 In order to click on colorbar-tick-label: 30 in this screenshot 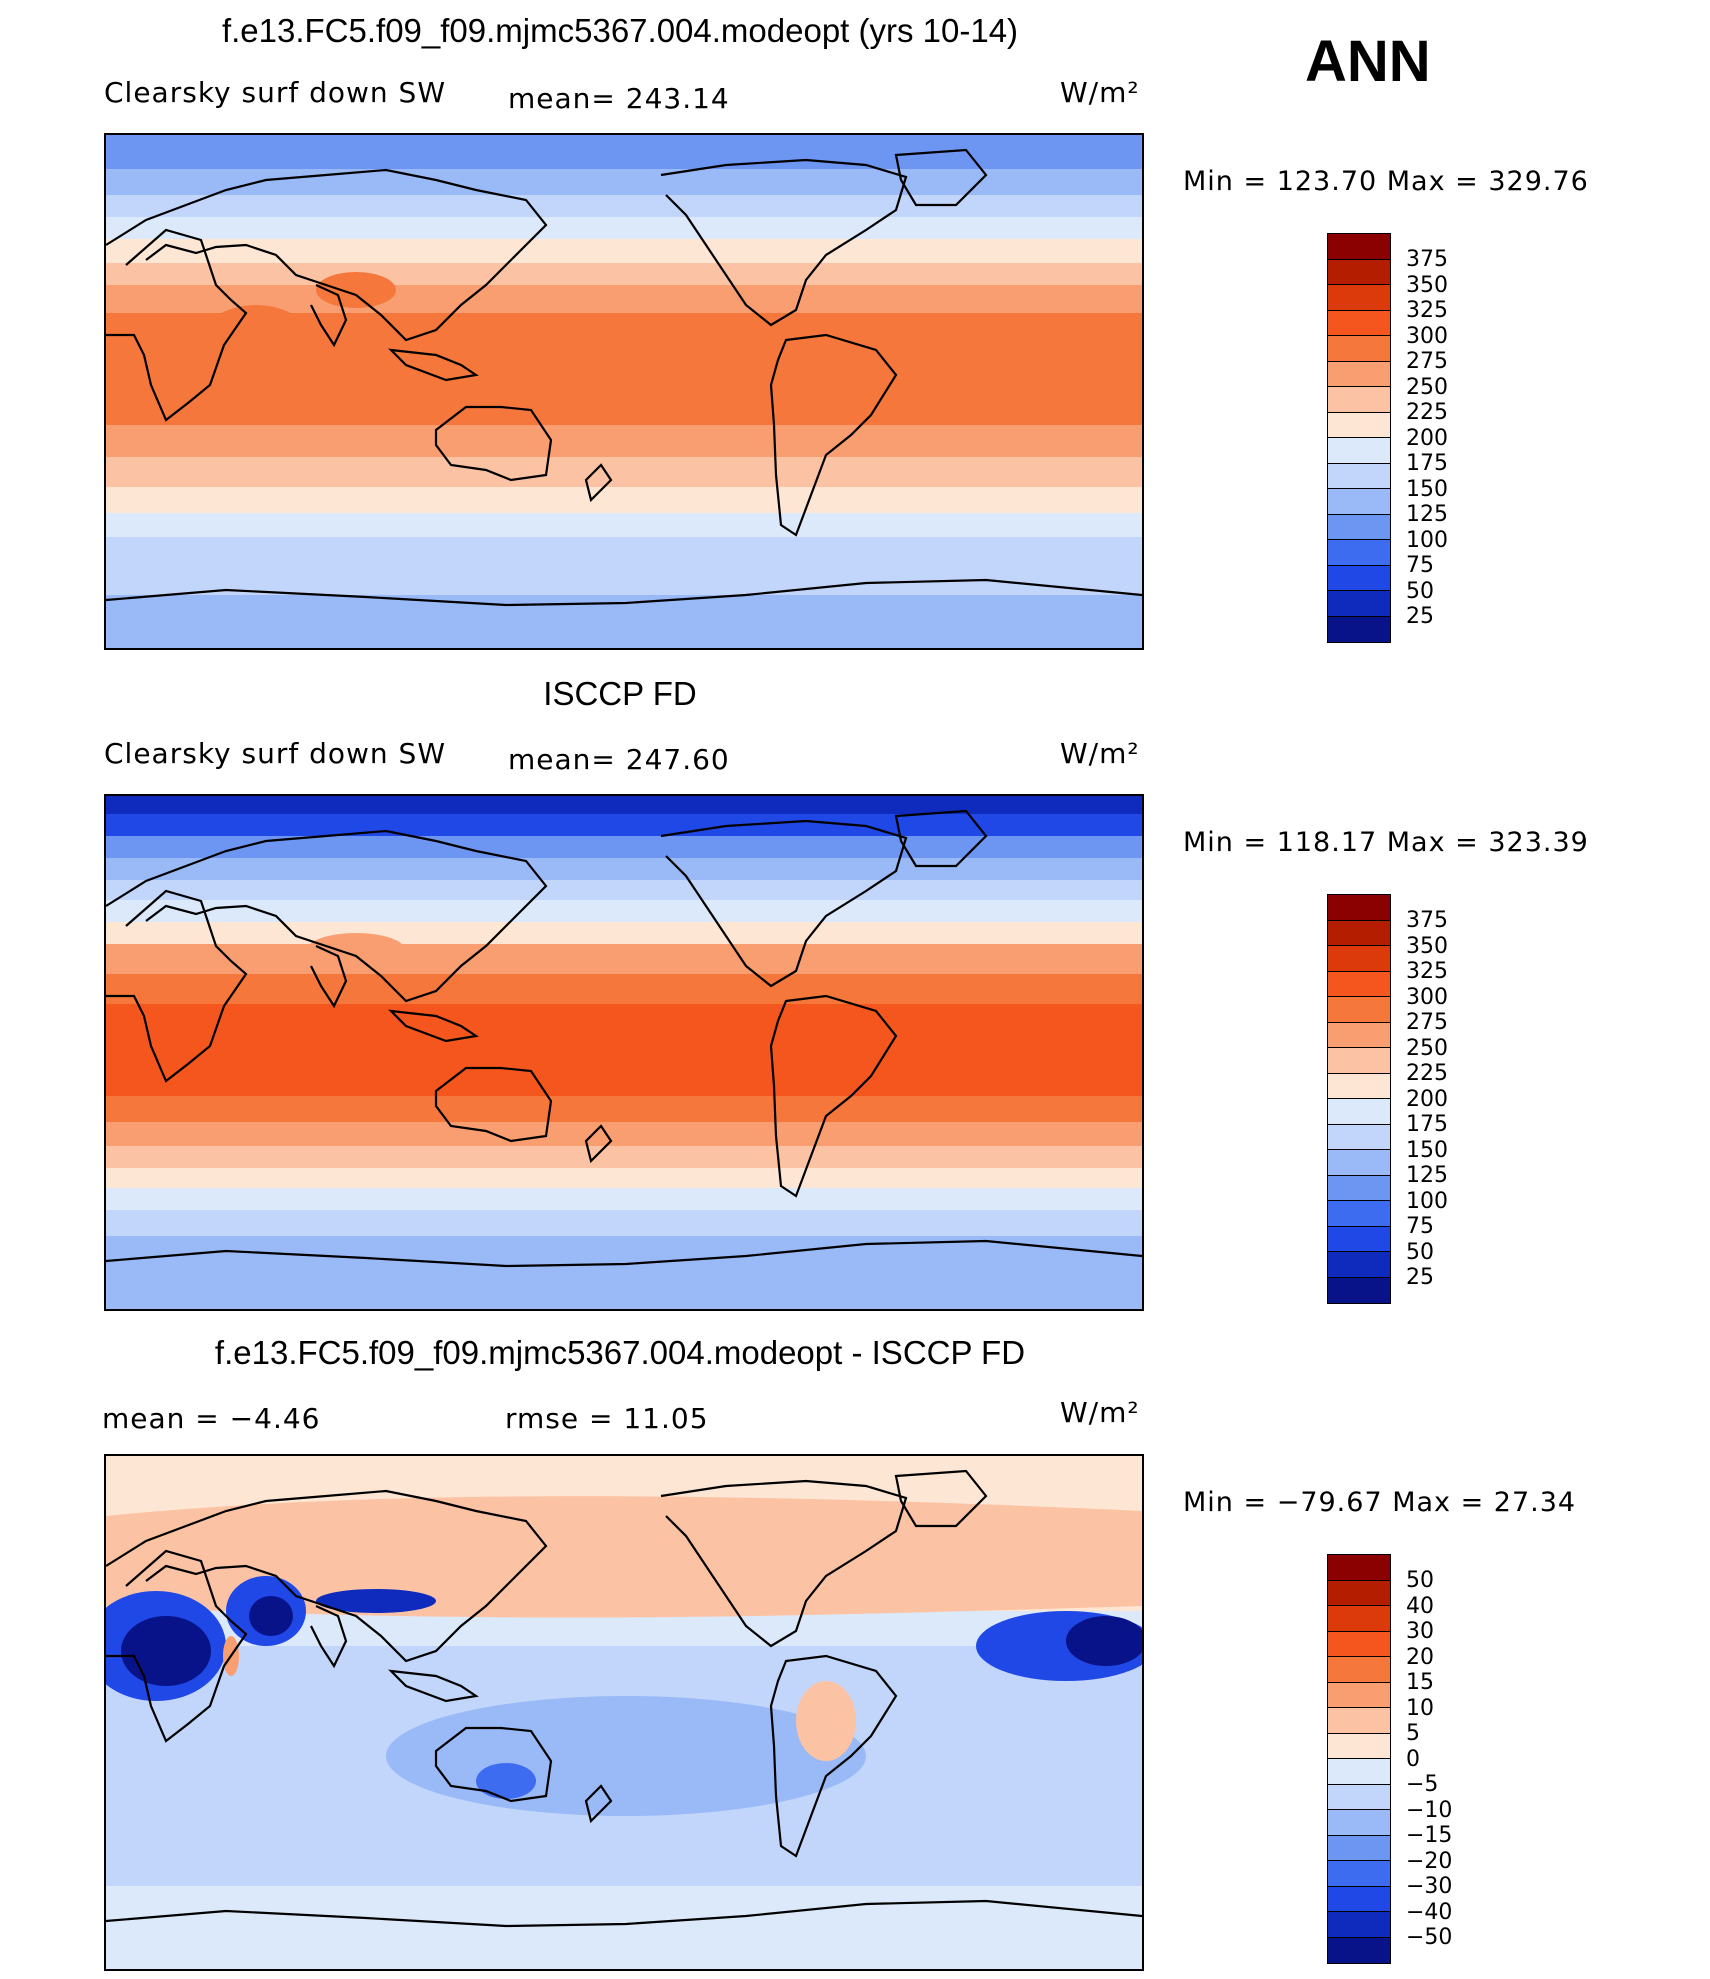, I will do `click(1420, 1631)`.